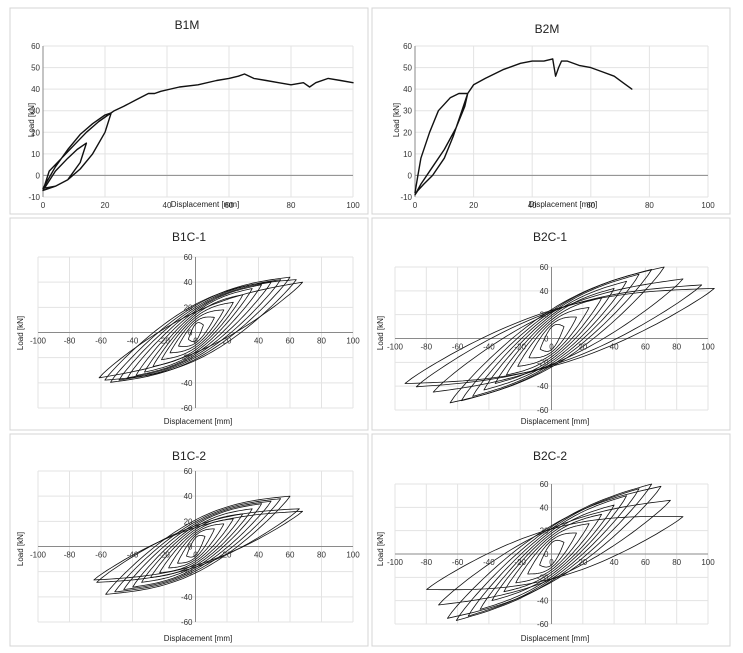  I want to click on chart-title: B2M, so click(547, 29).